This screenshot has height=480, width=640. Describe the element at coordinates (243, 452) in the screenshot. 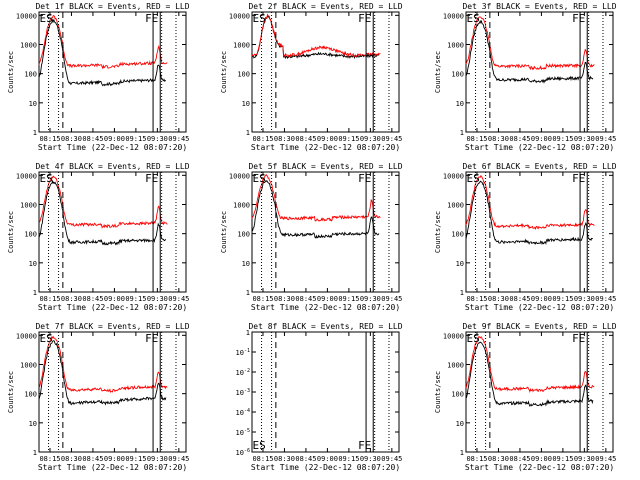

I see `y-tick-label: 10⁻⁶` at that location.